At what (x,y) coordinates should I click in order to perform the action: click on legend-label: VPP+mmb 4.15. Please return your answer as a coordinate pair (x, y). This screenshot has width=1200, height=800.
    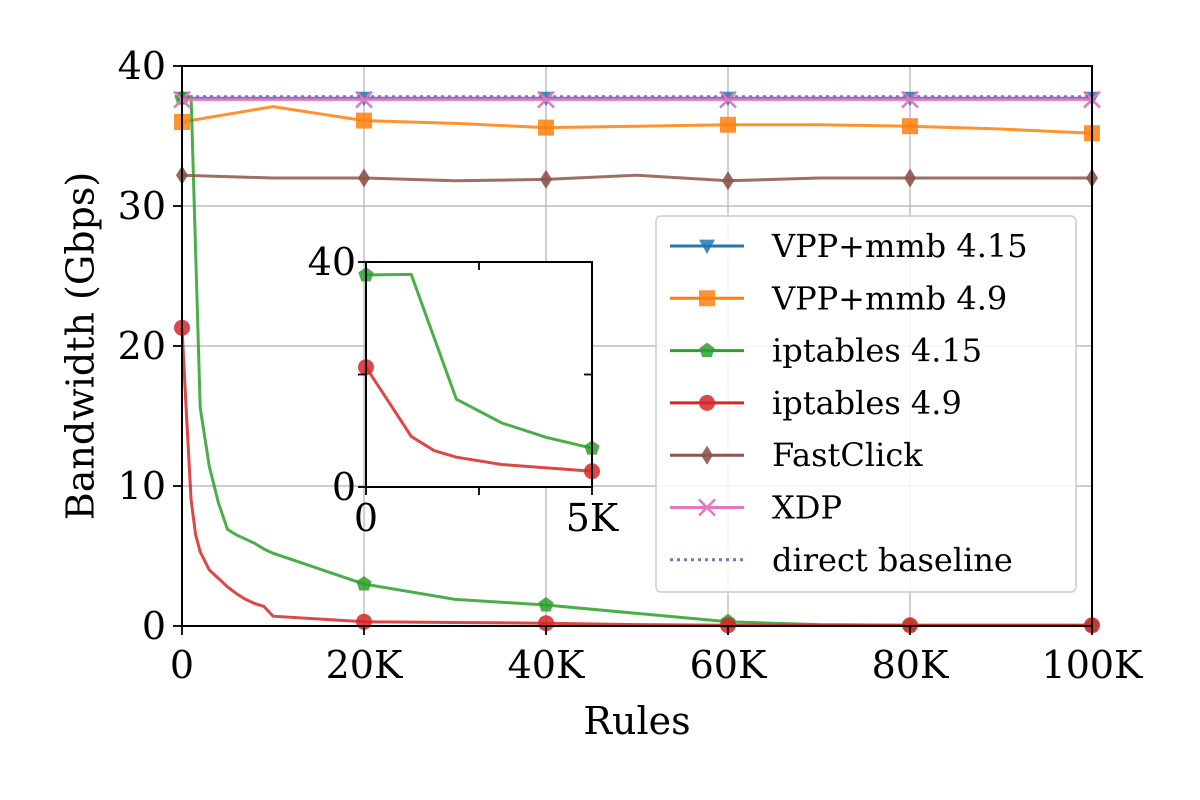
    Looking at the image, I should click on (899, 246).